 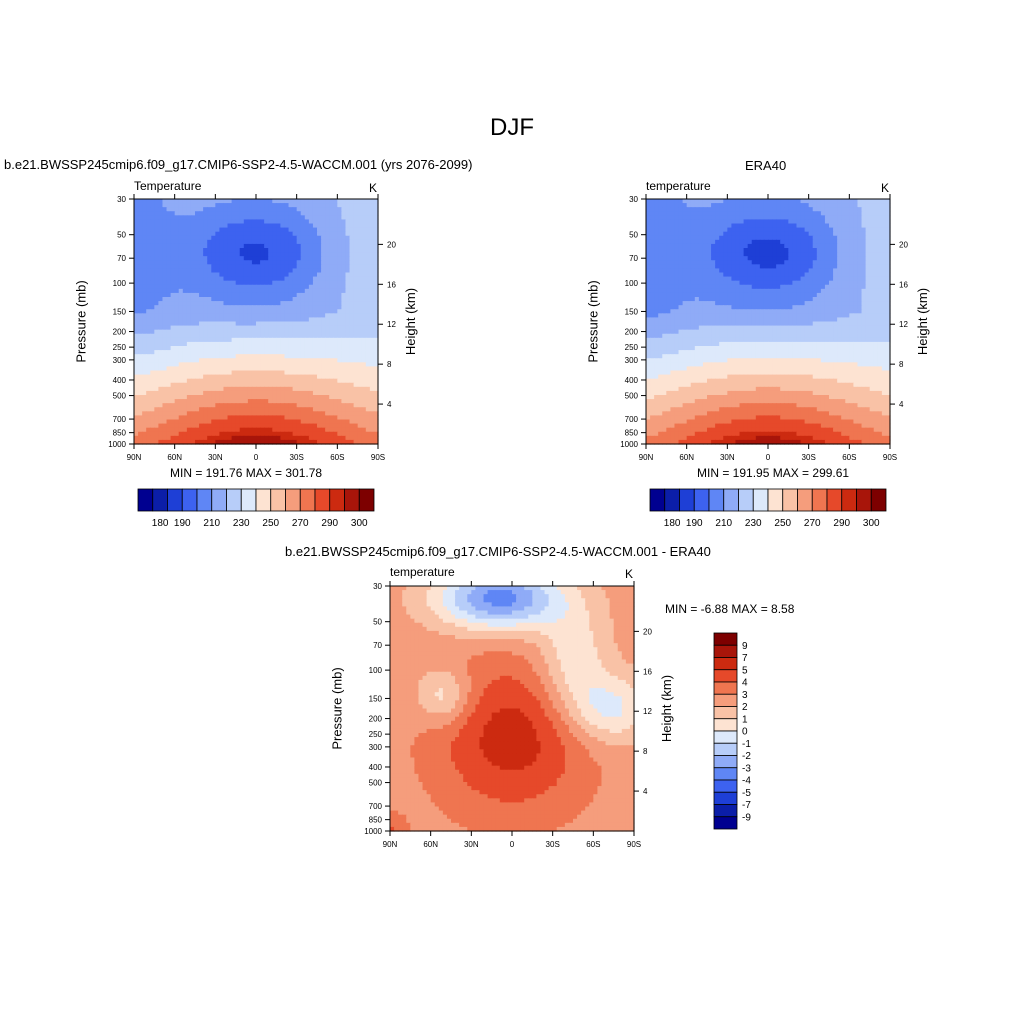 I want to click on panel-1-pressure-tick-label: 200, so click(x=120, y=332).